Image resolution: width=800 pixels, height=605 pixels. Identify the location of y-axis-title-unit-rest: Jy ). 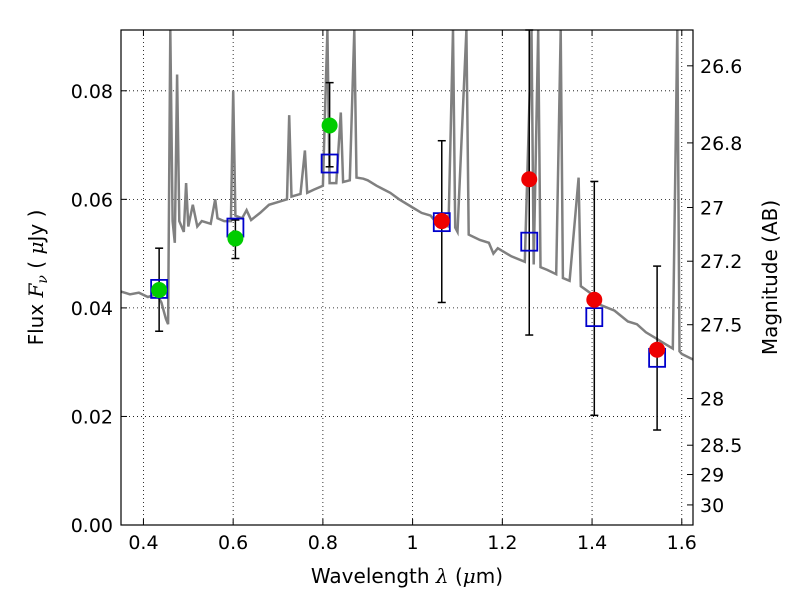
(36, 227).